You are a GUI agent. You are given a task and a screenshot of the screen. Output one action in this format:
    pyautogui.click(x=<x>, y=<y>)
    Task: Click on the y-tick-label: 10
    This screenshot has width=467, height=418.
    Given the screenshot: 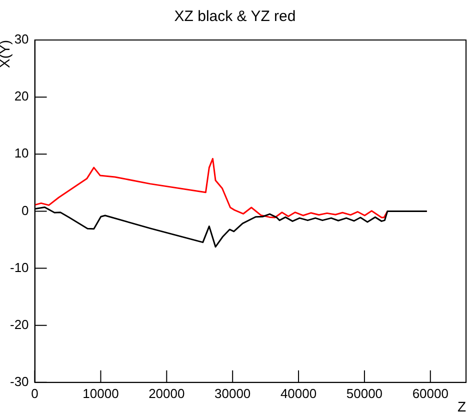 What is the action you would take?
    pyautogui.click(x=21, y=153)
    